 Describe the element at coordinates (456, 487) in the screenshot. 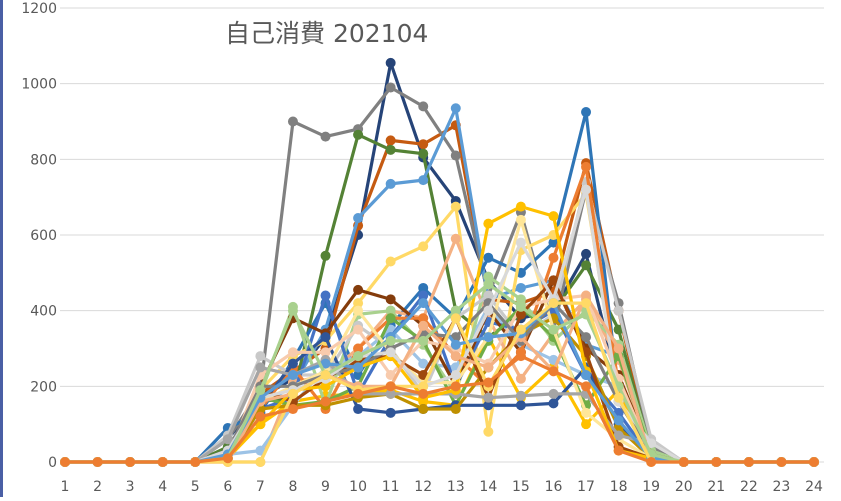

I see `x-tick-label: 13` at that location.